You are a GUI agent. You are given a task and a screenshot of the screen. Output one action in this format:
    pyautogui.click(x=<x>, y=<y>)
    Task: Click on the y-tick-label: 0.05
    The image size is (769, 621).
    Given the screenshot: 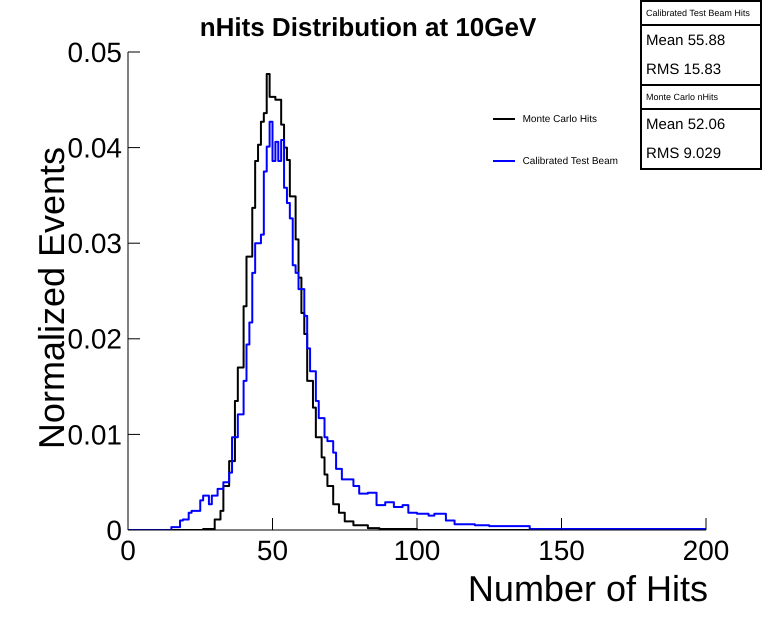 What is the action you would take?
    pyautogui.click(x=95, y=52)
    